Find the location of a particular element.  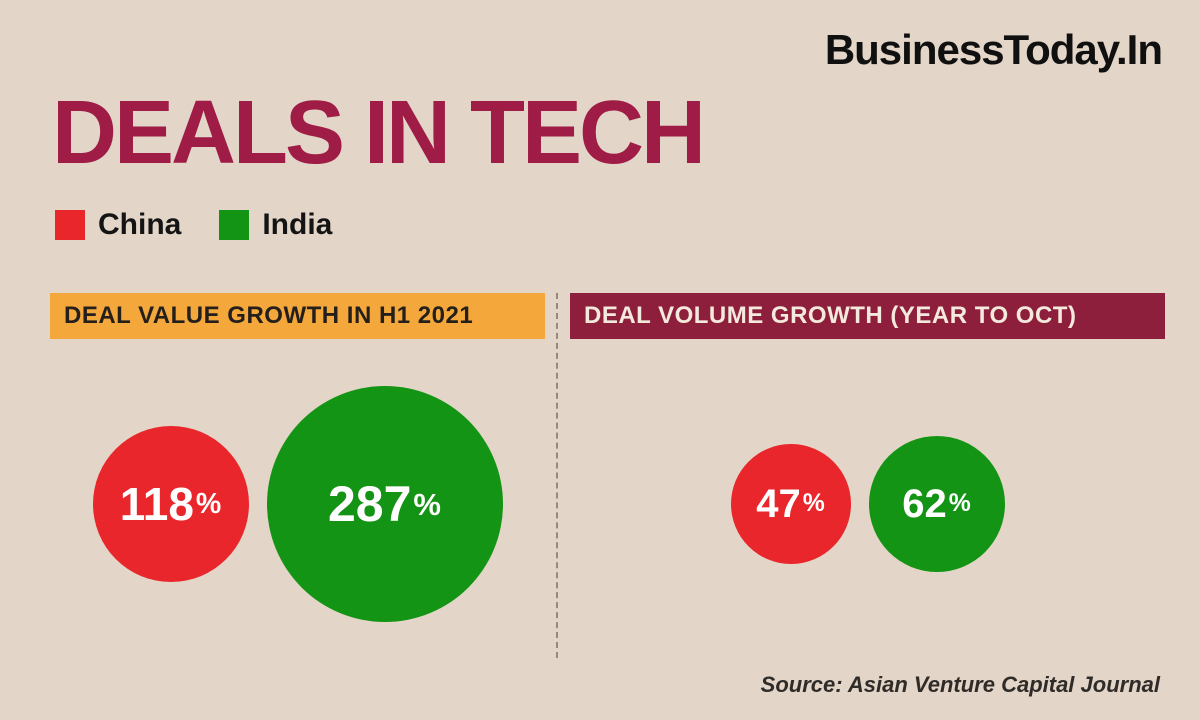

bubble-china-deal-volume: 47% is located at coordinates (790, 504).